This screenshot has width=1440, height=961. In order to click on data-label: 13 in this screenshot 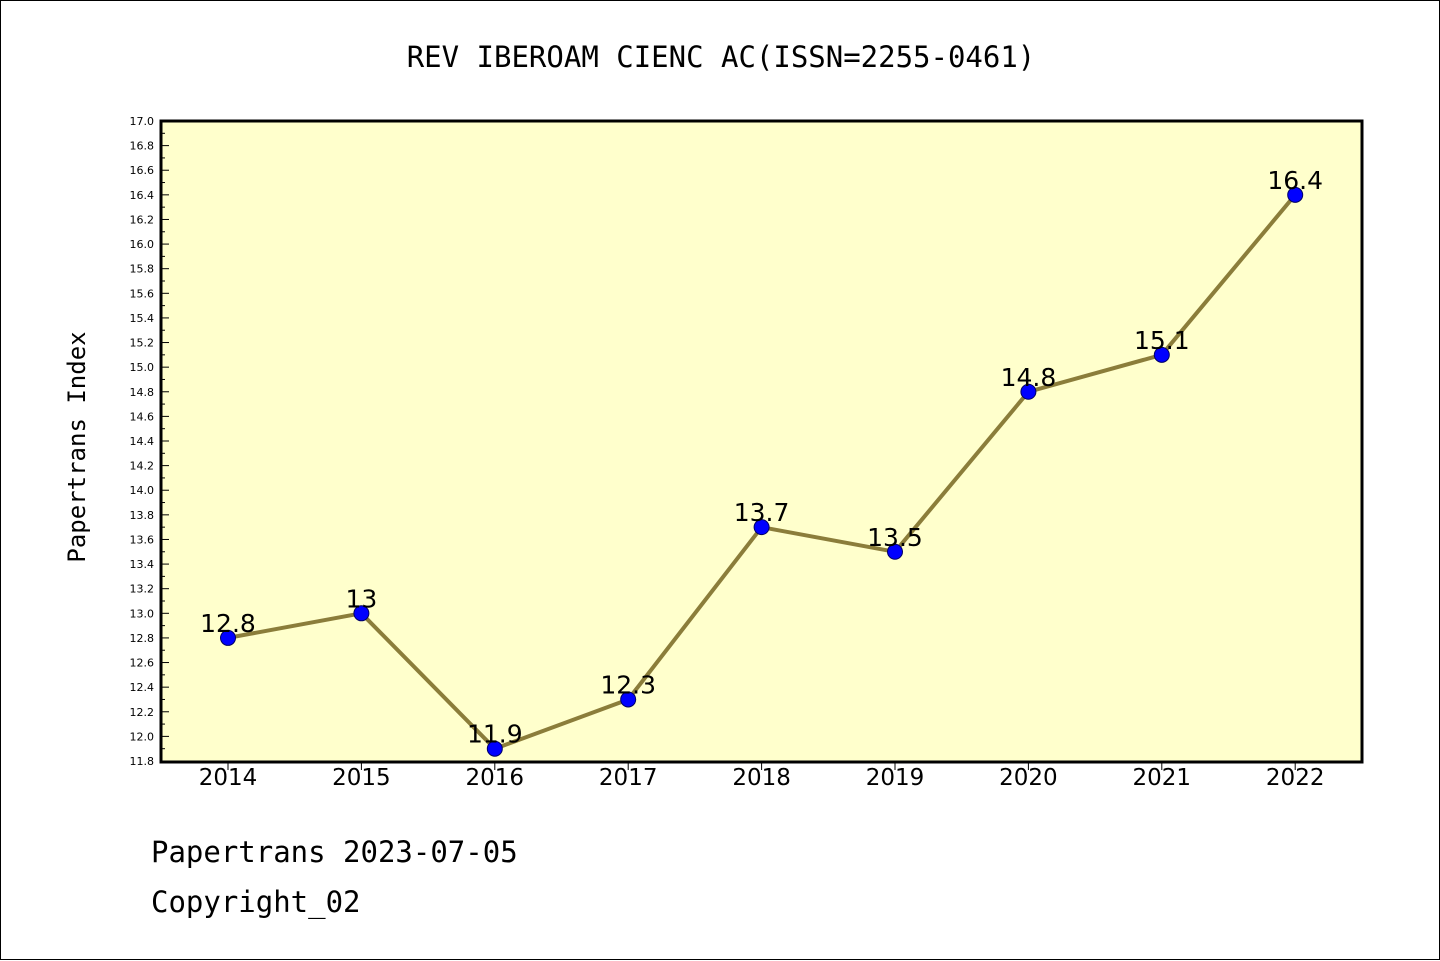, I will do `click(361, 598)`.